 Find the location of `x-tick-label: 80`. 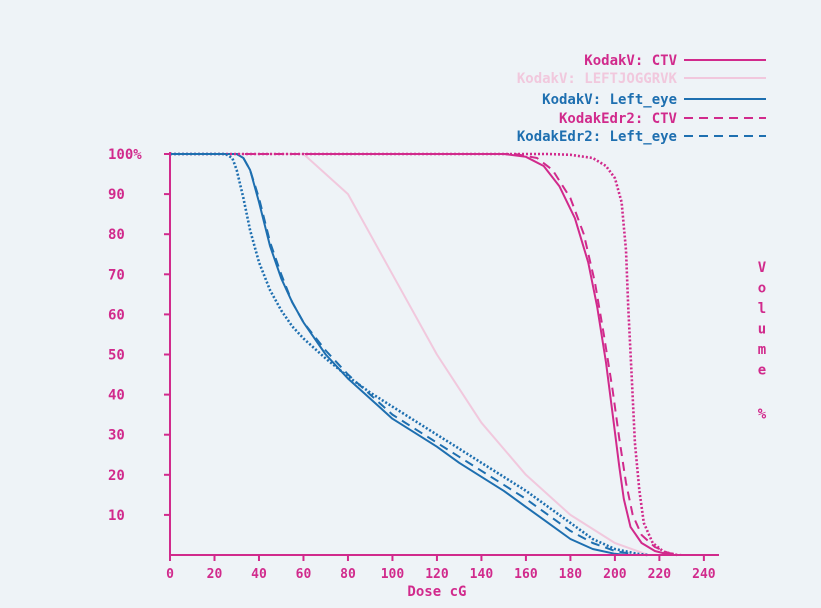

x-tick-label: 80 is located at coordinates (348, 574).